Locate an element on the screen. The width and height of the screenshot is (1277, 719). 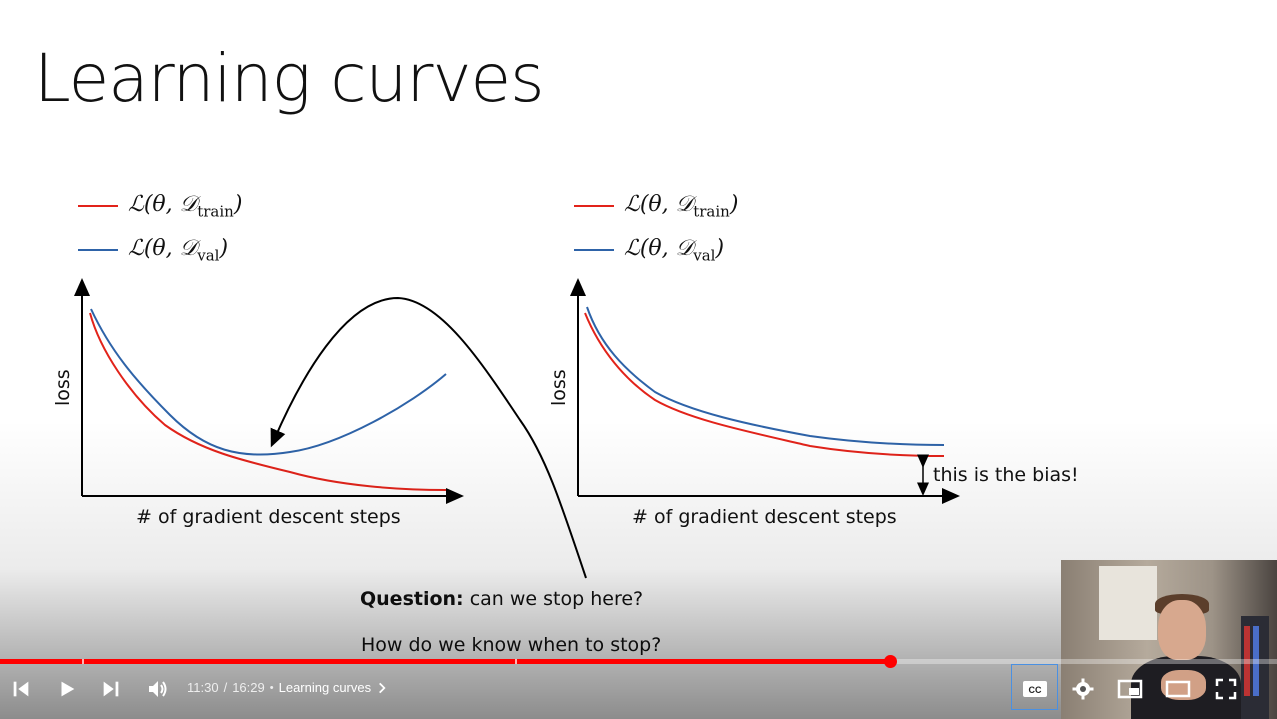
volume-button is located at coordinates (158, 689).